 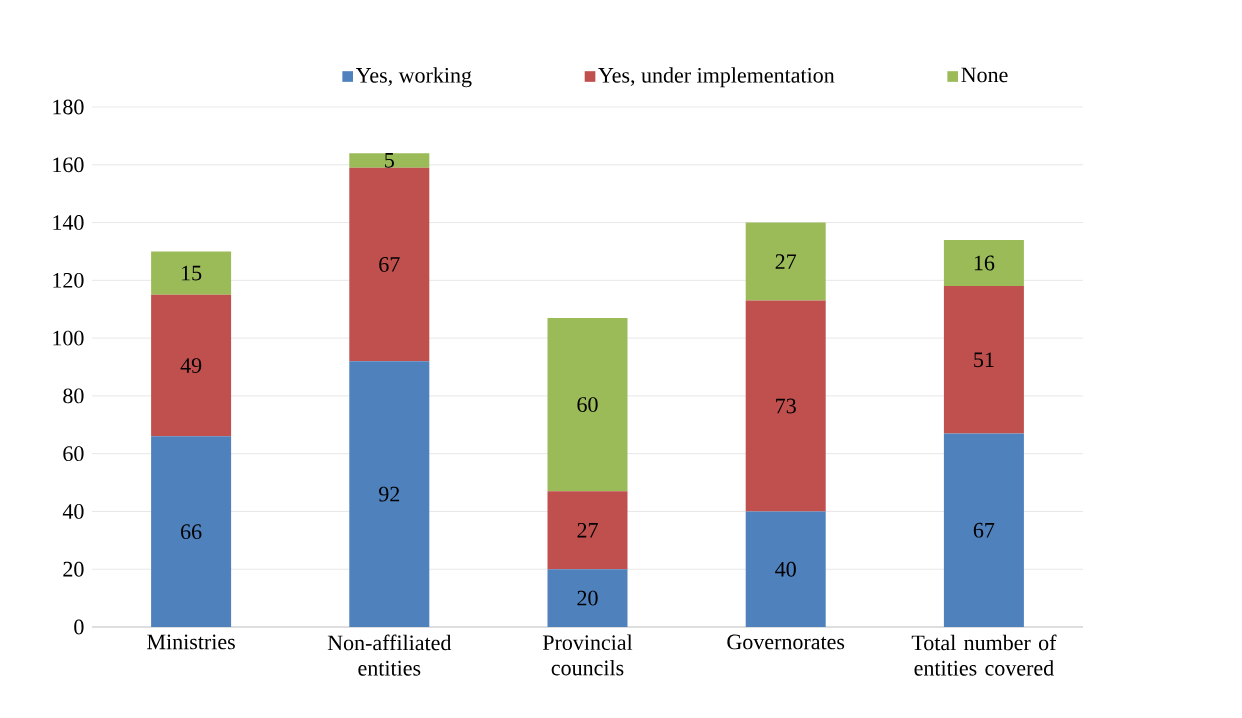 I want to click on data-label: 16, so click(x=984, y=263).